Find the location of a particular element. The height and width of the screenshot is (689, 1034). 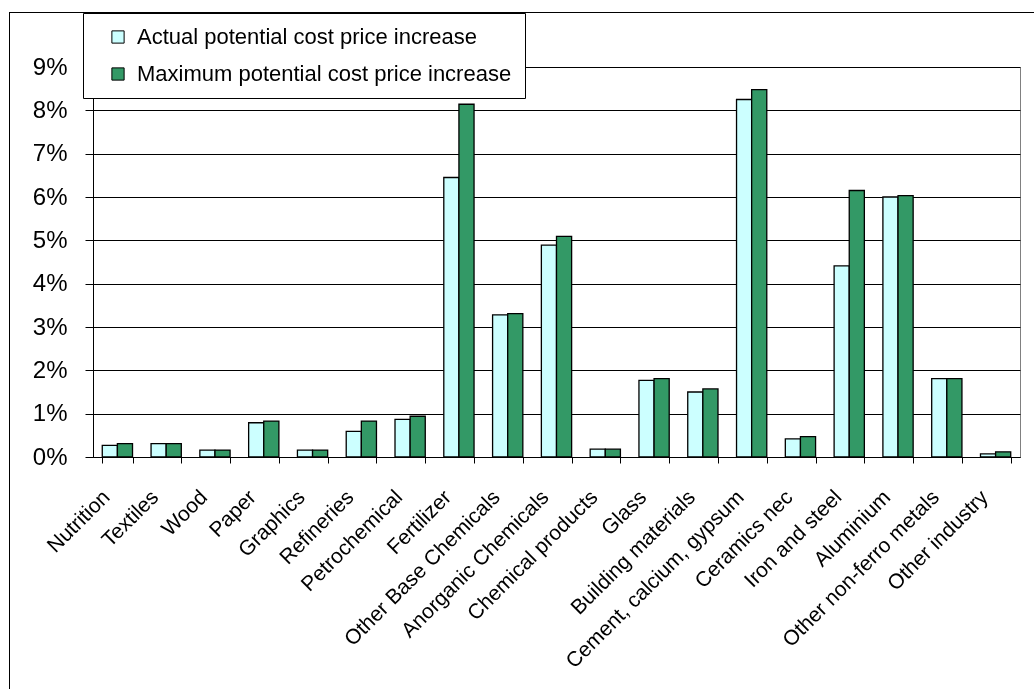

y-tick-label: 2% is located at coordinates (50, 369).